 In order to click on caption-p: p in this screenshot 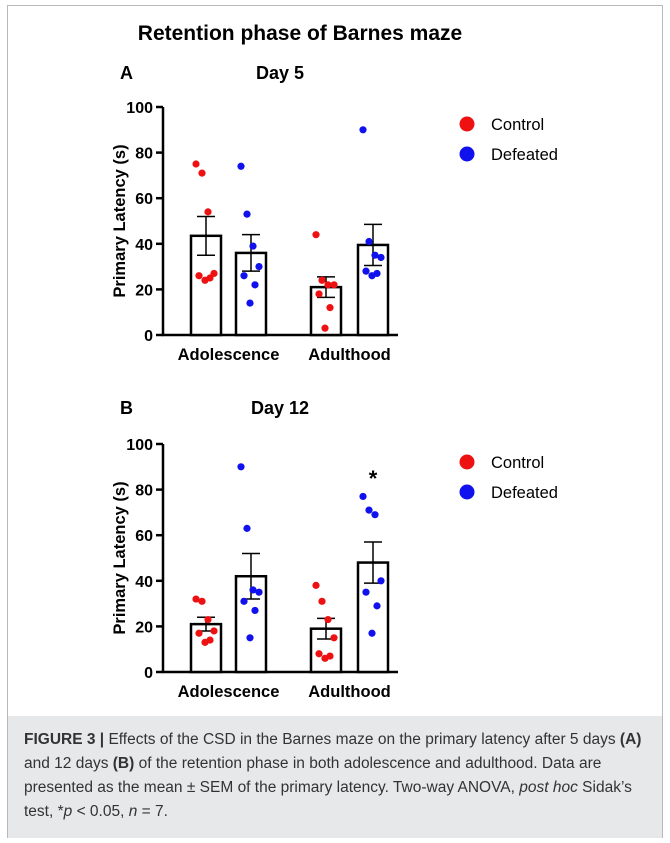, I will do `click(68, 811)`.